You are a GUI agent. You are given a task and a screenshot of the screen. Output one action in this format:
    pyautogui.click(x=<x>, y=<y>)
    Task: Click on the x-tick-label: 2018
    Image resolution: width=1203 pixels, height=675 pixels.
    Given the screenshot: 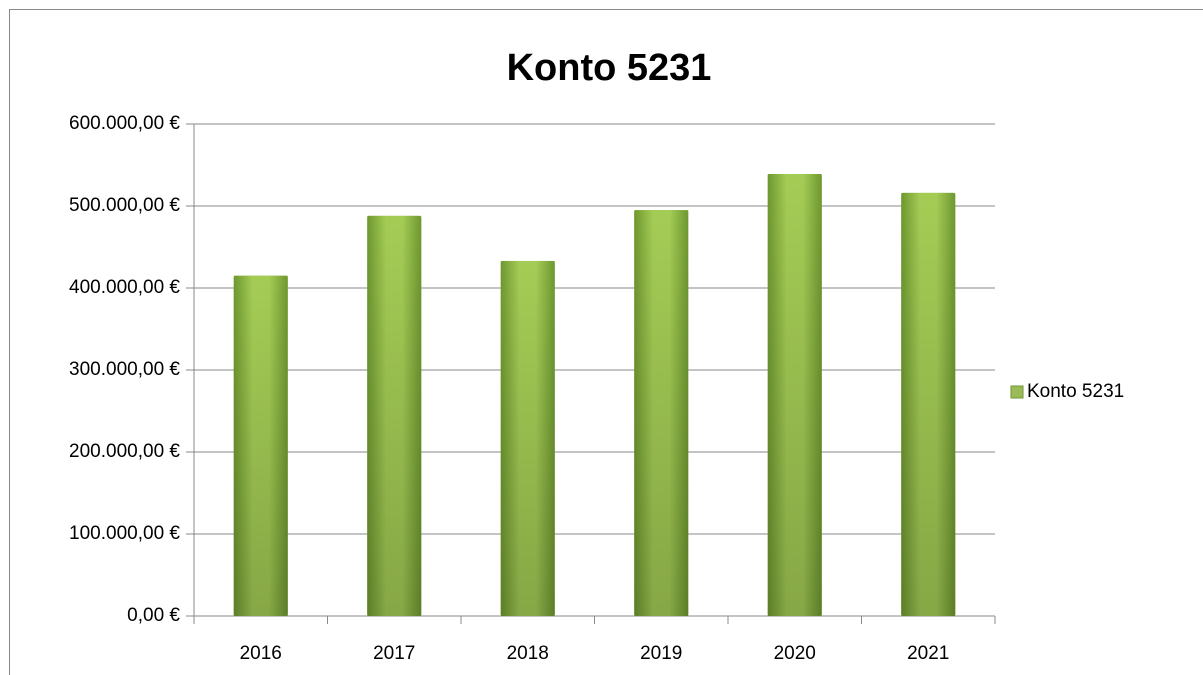 What is the action you would take?
    pyautogui.click(x=528, y=653)
    